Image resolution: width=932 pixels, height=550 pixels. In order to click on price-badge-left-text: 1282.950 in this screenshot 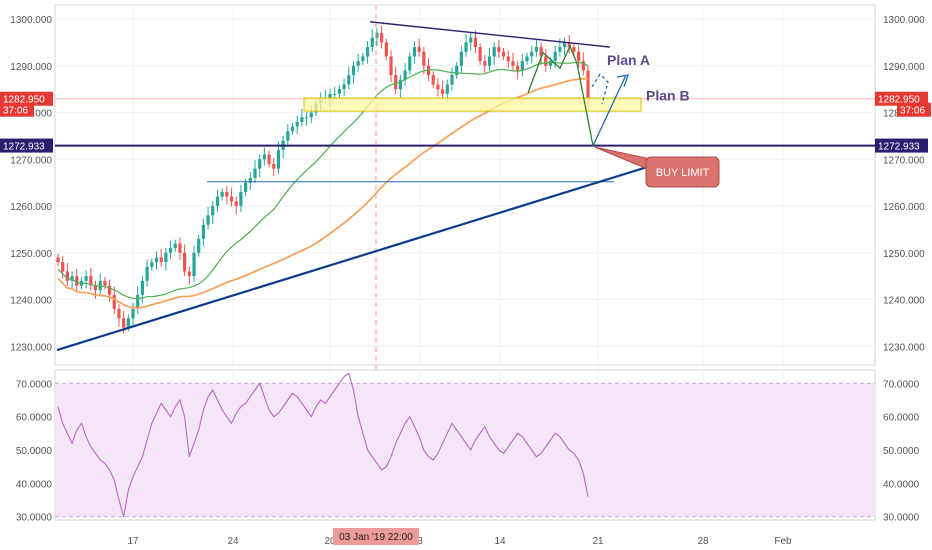, I will do `click(24, 100)`.